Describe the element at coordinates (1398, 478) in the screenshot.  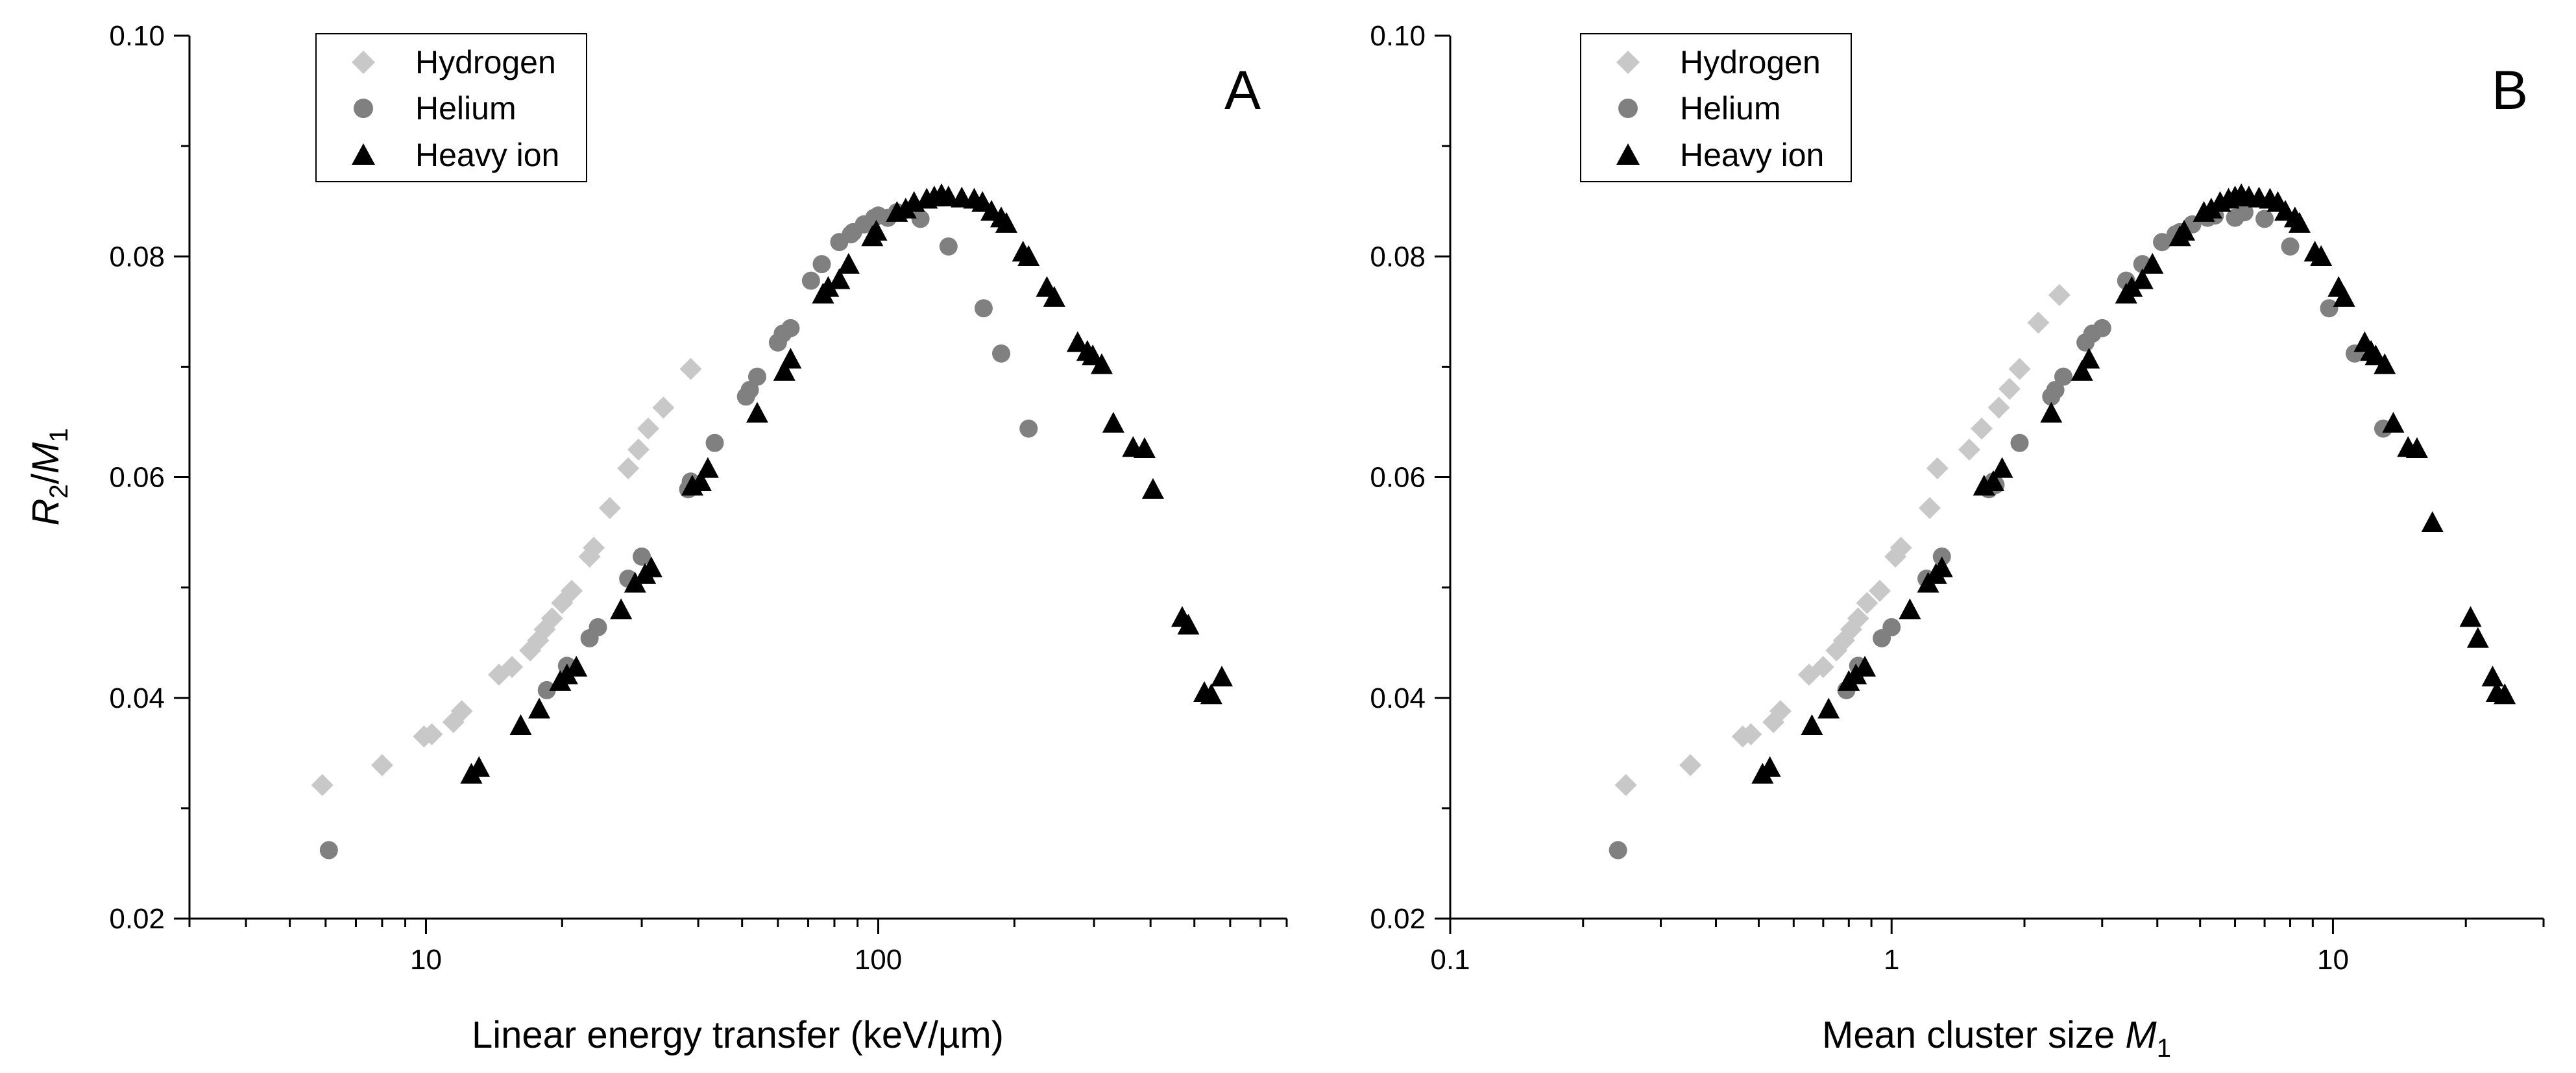
I see `panel-b-y-tick-label: 0.06` at that location.